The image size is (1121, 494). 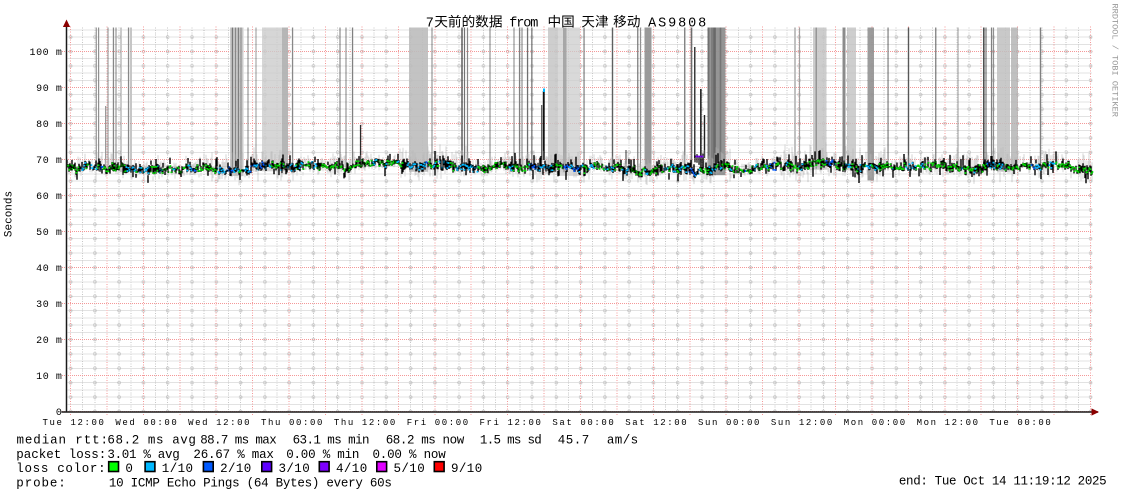 What do you see at coordinates (467, 469) in the screenshot?
I see `svg-text: 9/10` at bounding box center [467, 469].